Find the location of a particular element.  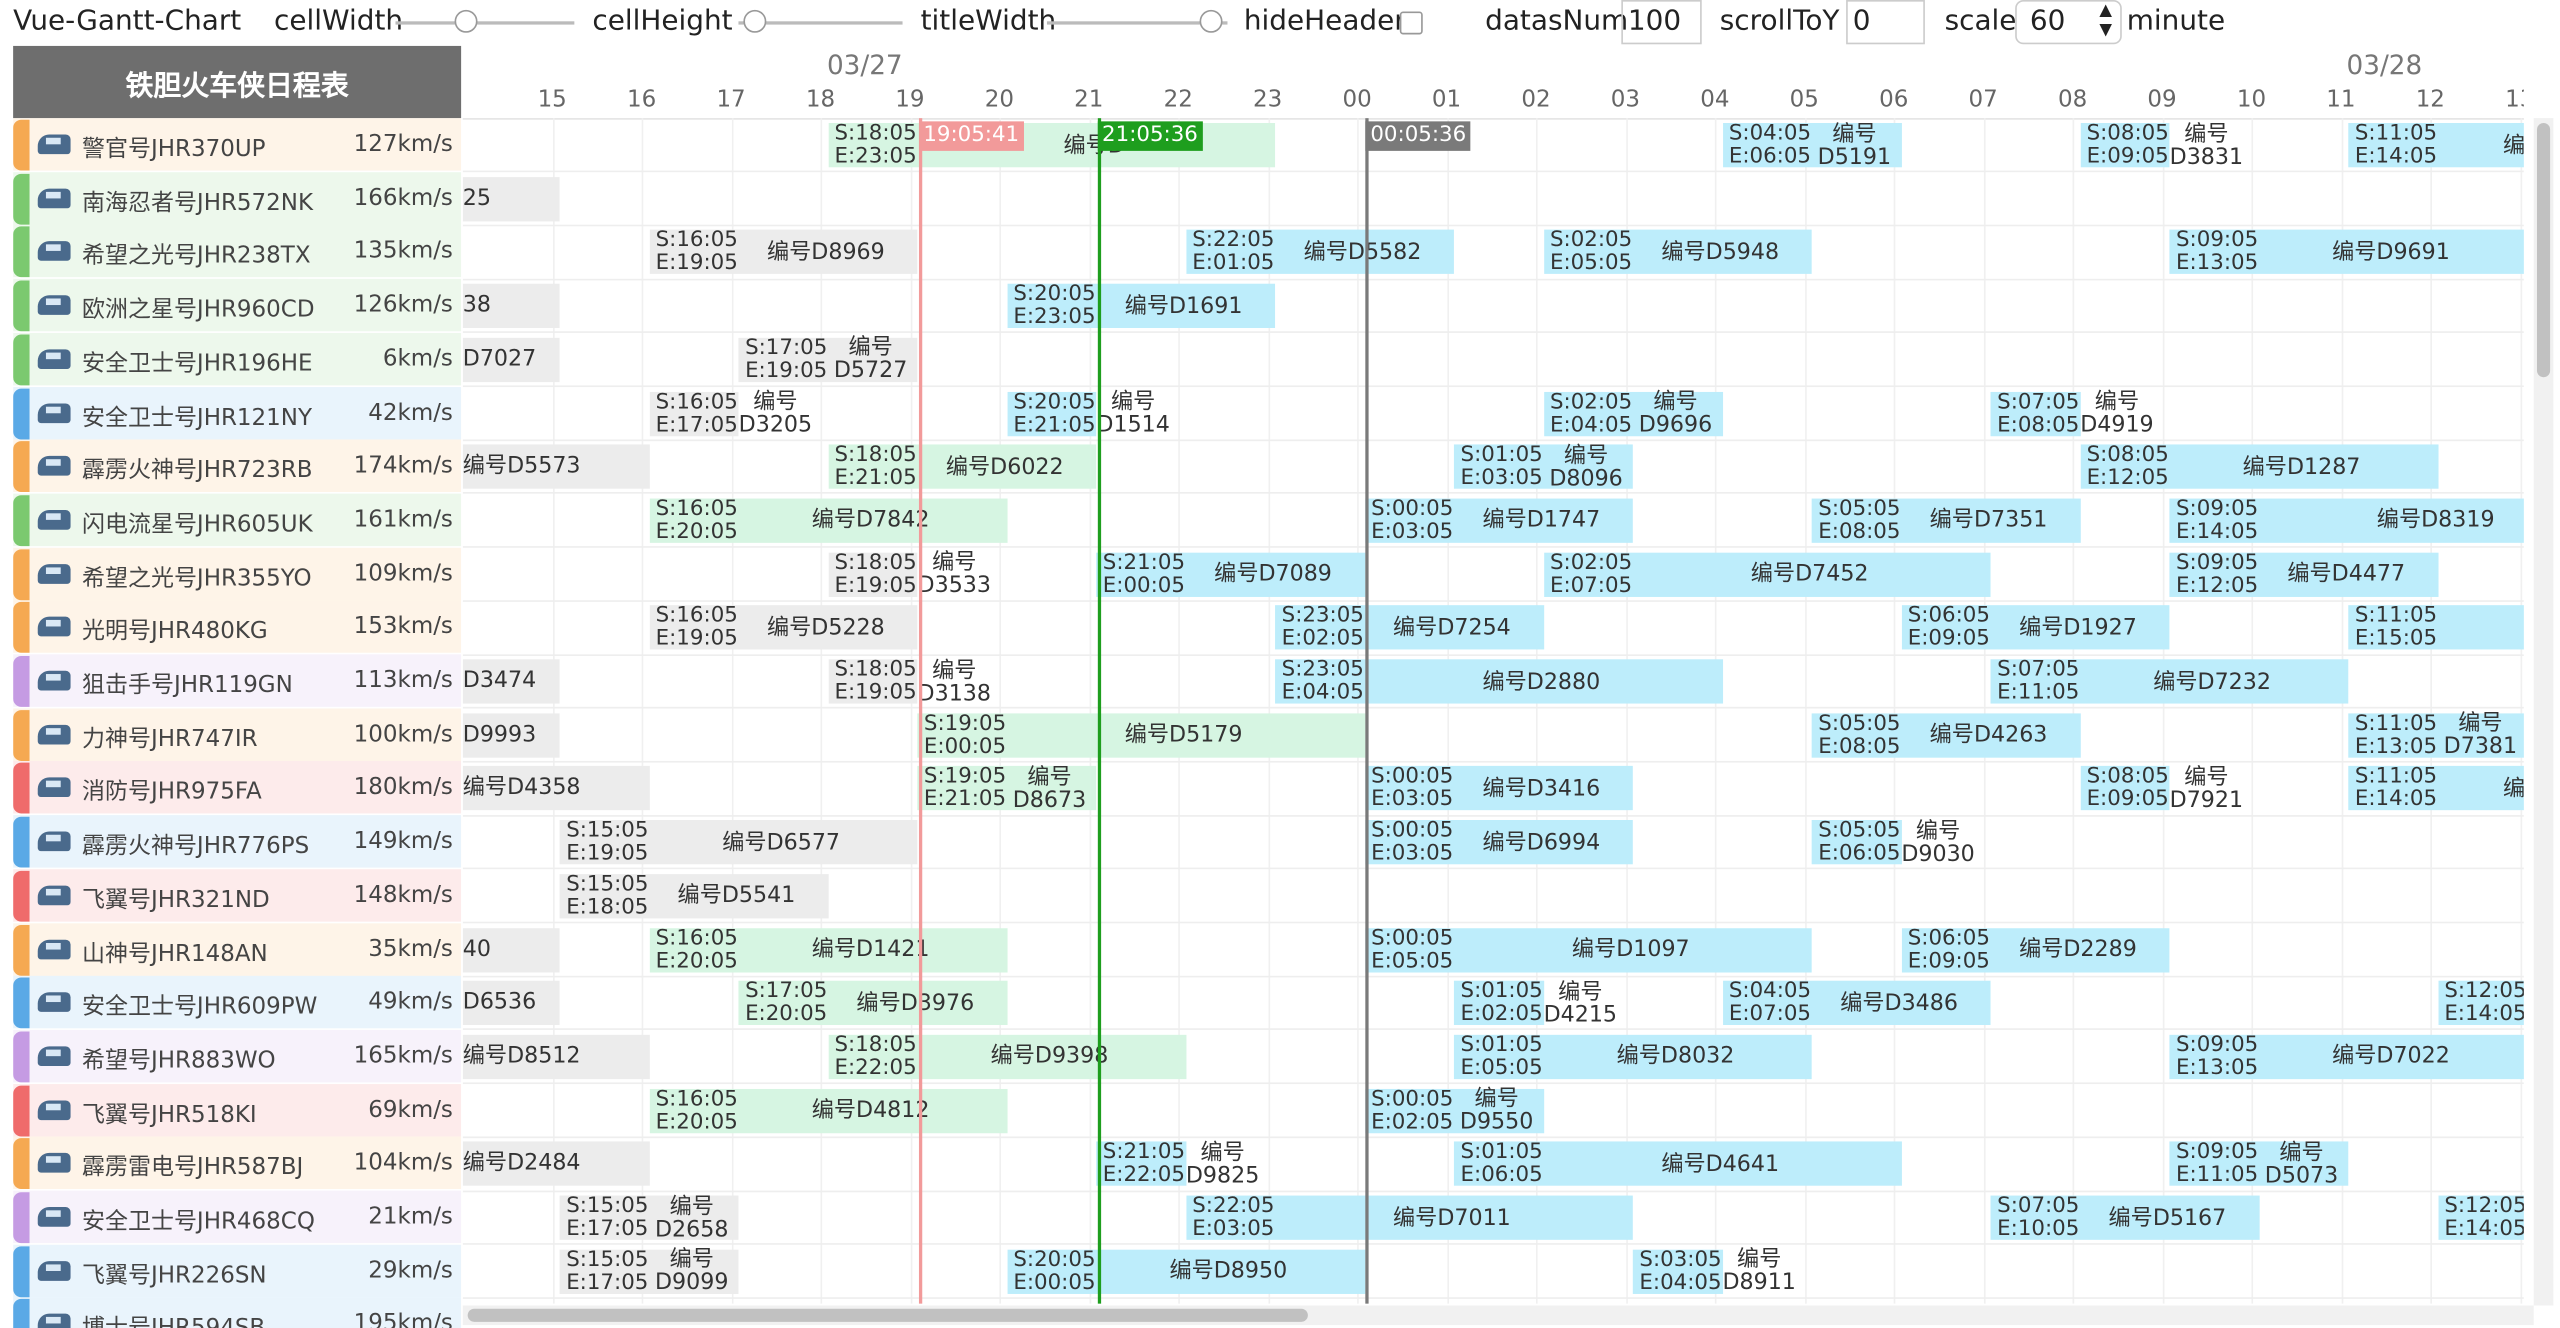

hide-header-checkbox is located at coordinates (1411, 23).